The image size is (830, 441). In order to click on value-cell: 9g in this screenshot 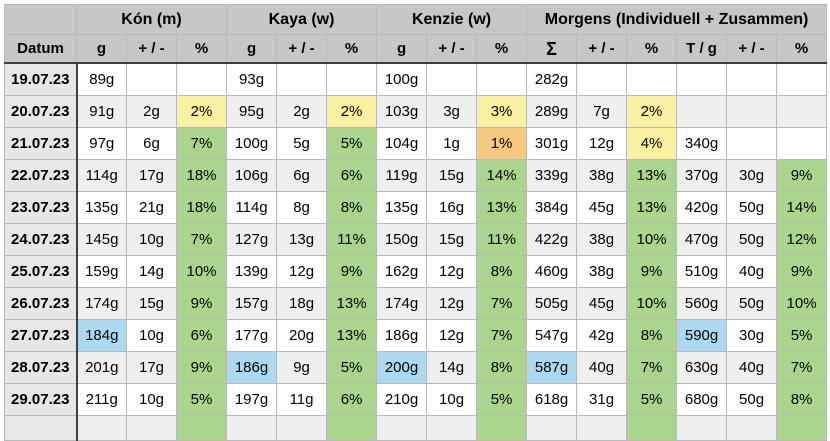, I will do `click(302, 367)`.